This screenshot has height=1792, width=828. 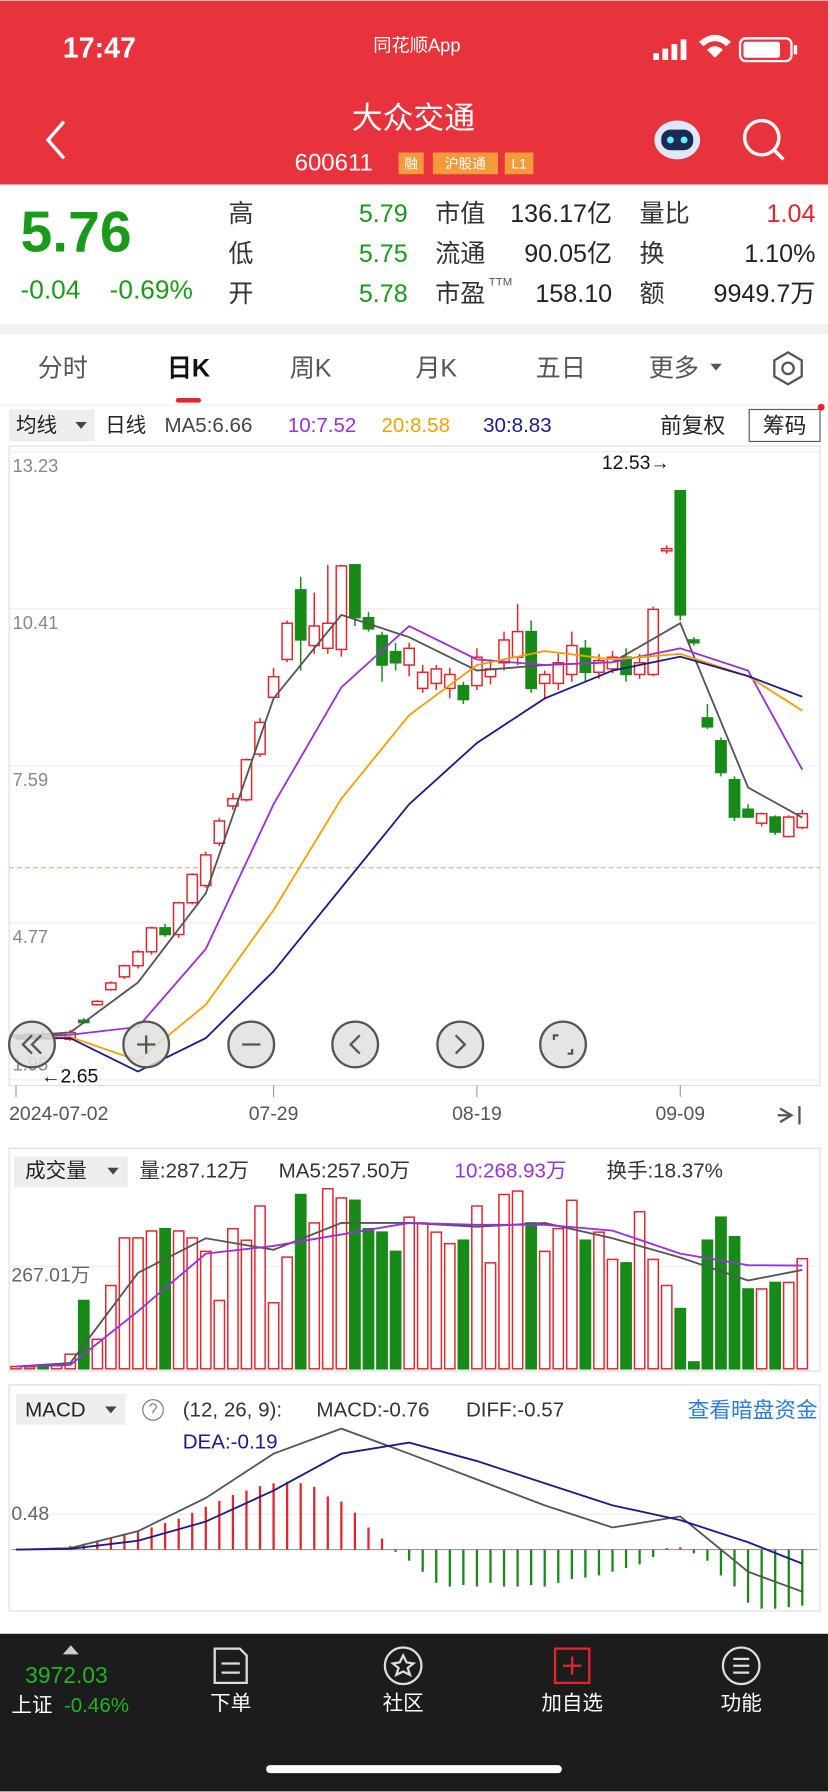 What do you see at coordinates (188, 368) in the screenshot?
I see `tab: 日K` at bounding box center [188, 368].